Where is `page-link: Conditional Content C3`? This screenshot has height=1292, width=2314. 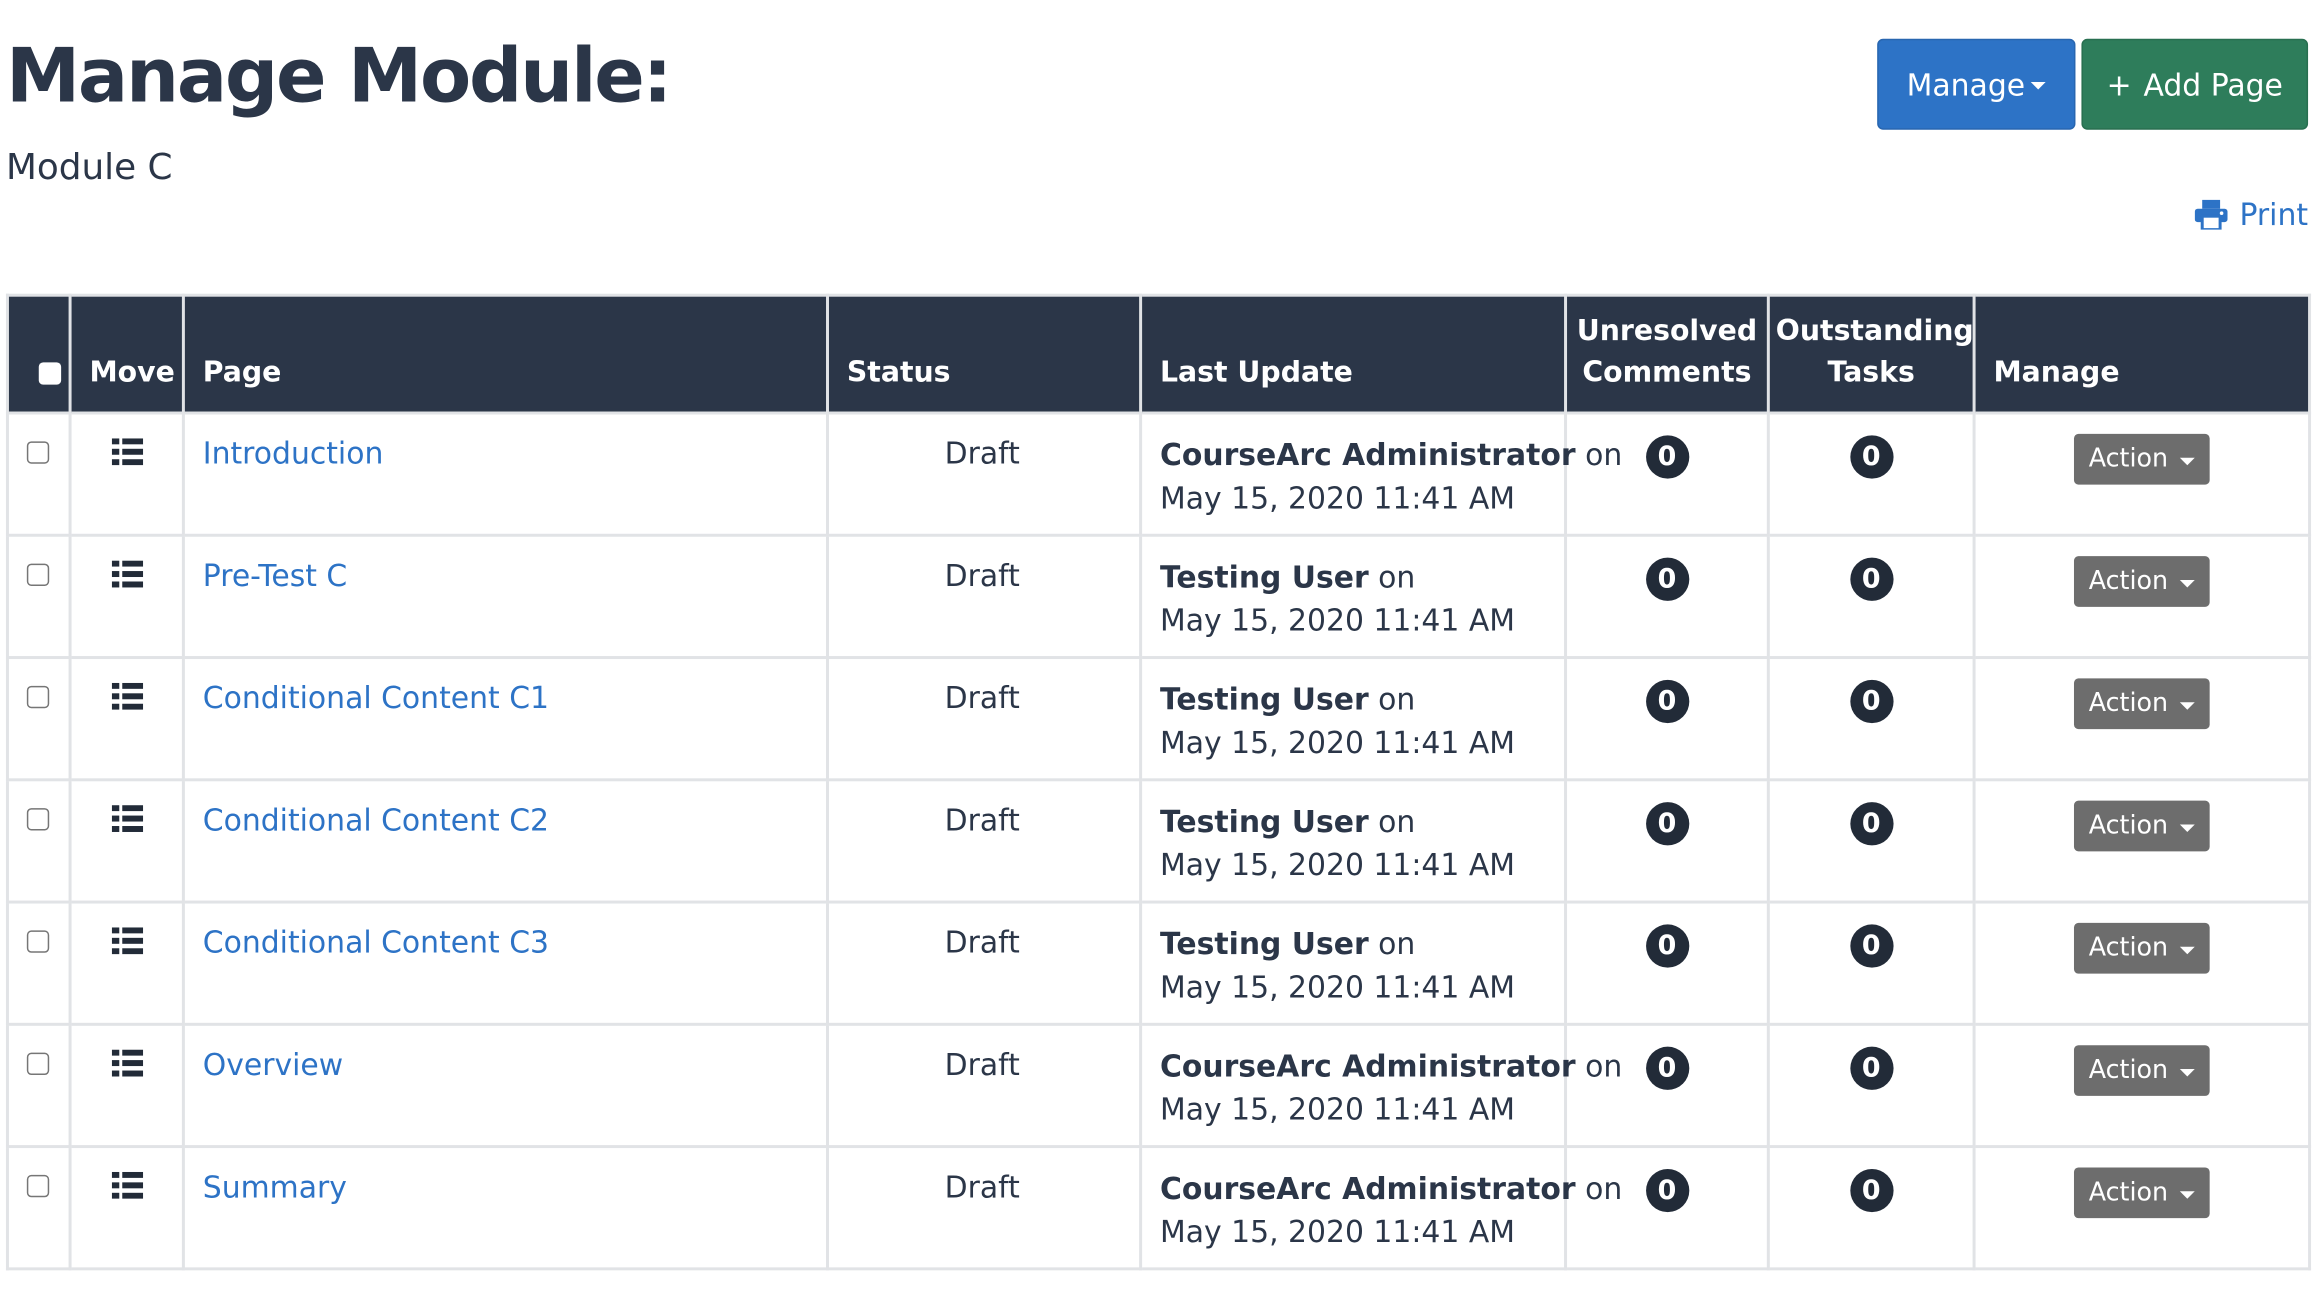 page-link: Conditional Content C3 is located at coordinates (375, 942).